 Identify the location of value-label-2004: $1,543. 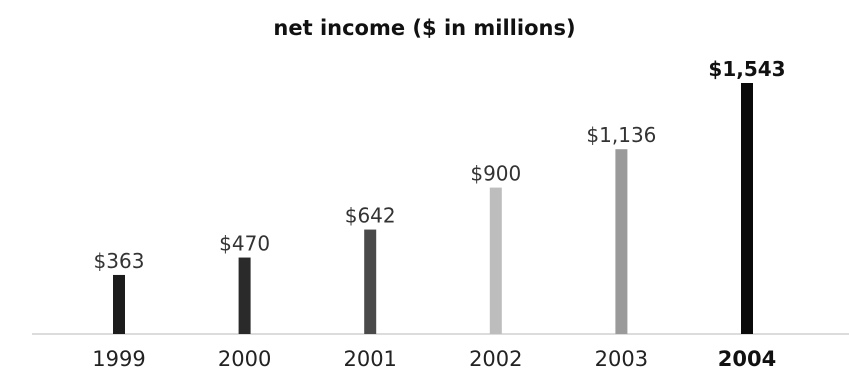
(746, 69).